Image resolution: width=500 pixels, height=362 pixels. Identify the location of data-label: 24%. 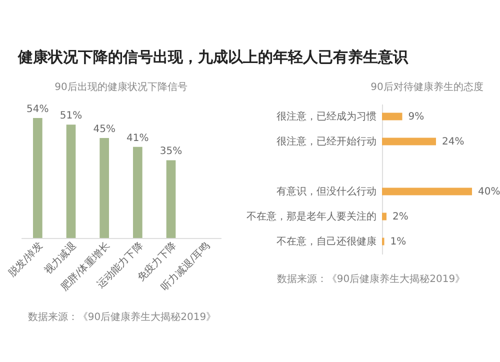
(453, 142).